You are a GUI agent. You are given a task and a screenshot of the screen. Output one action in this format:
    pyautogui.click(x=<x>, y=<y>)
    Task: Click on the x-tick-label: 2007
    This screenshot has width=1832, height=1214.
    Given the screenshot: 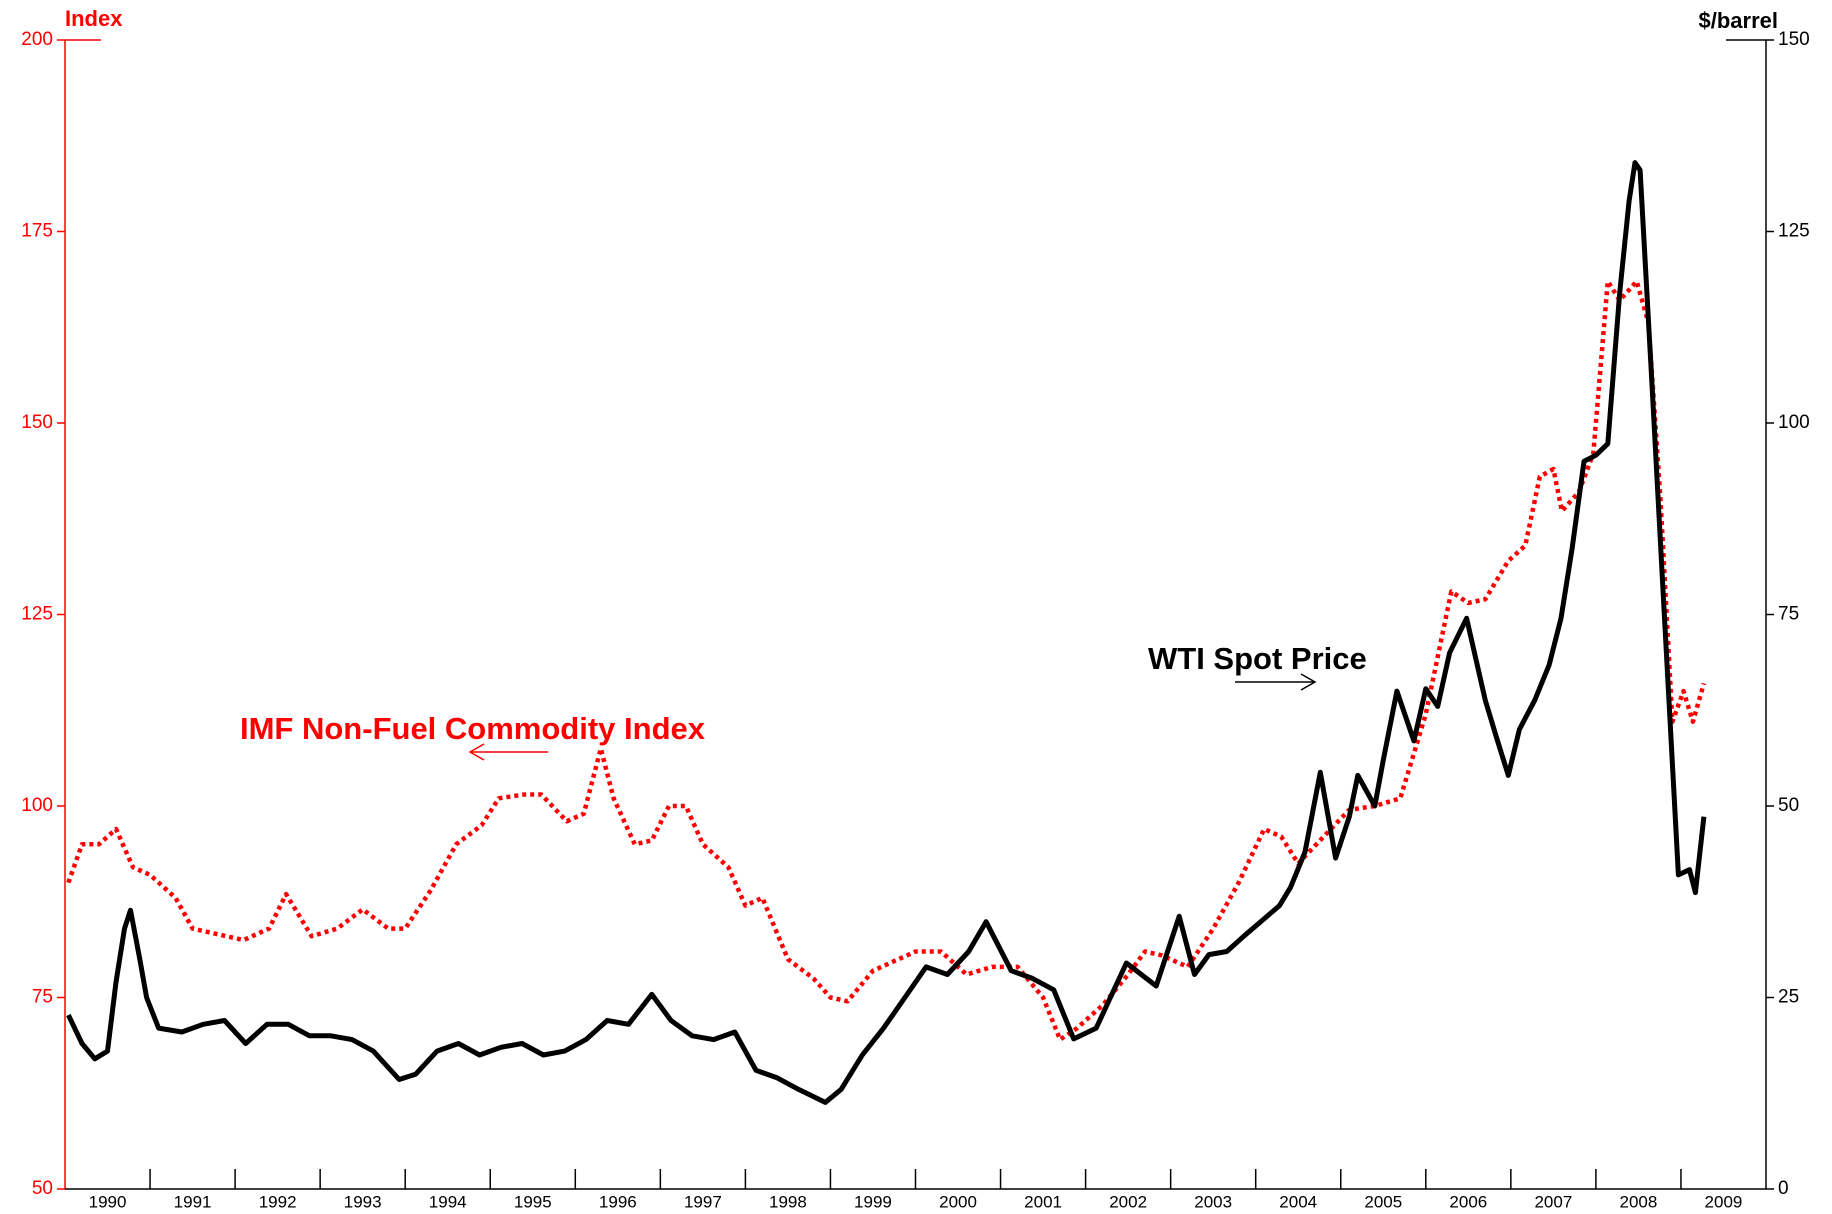 What is the action you would take?
    pyautogui.click(x=1553, y=1201)
    